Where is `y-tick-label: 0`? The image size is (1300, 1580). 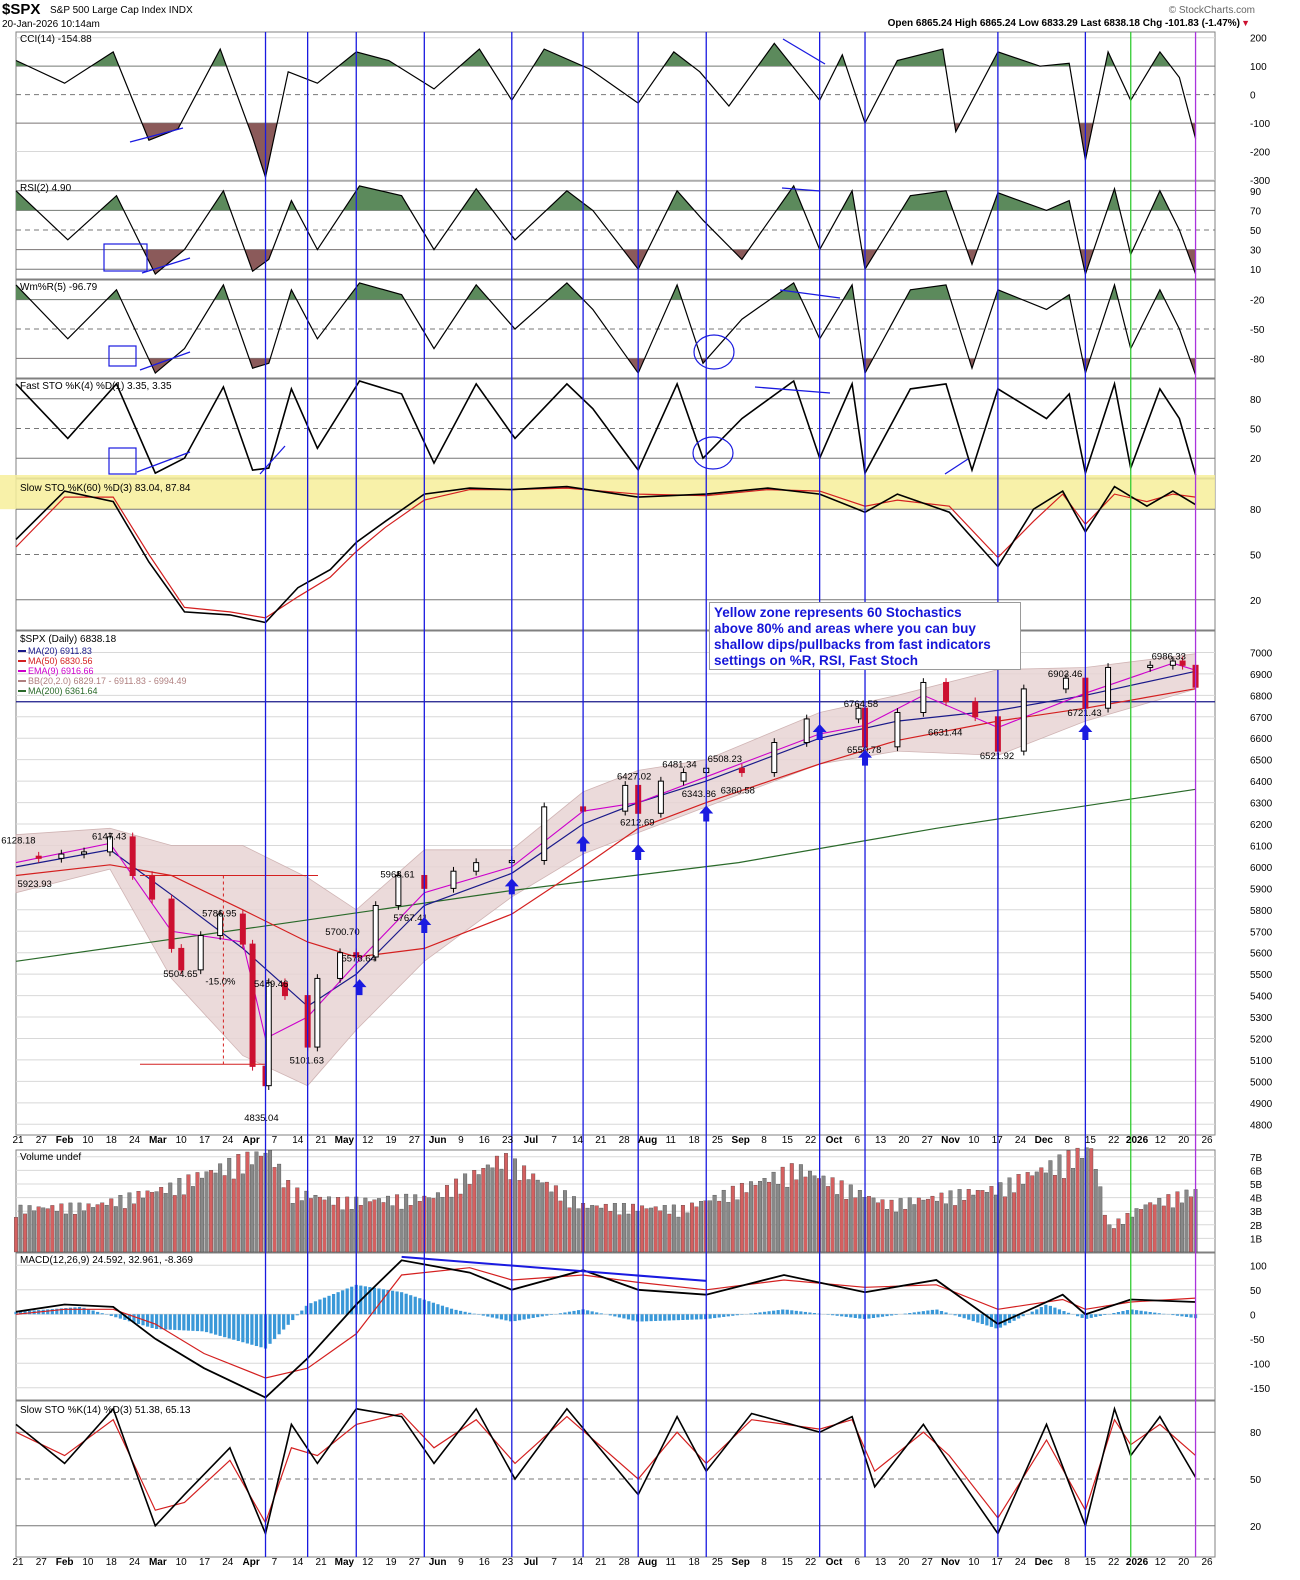 y-tick-label: 0 is located at coordinates (1253, 1315).